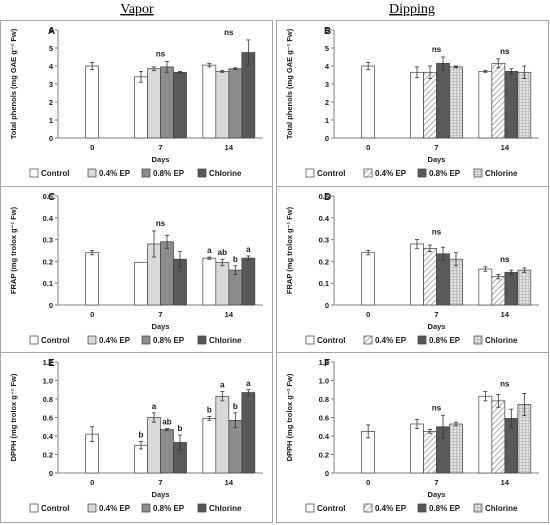 Image resolution: width=550 pixels, height=525 pixels. Describe the element at coordinates (327, 102) in the screenshot. I see `y-tick-label: 2` at that location.